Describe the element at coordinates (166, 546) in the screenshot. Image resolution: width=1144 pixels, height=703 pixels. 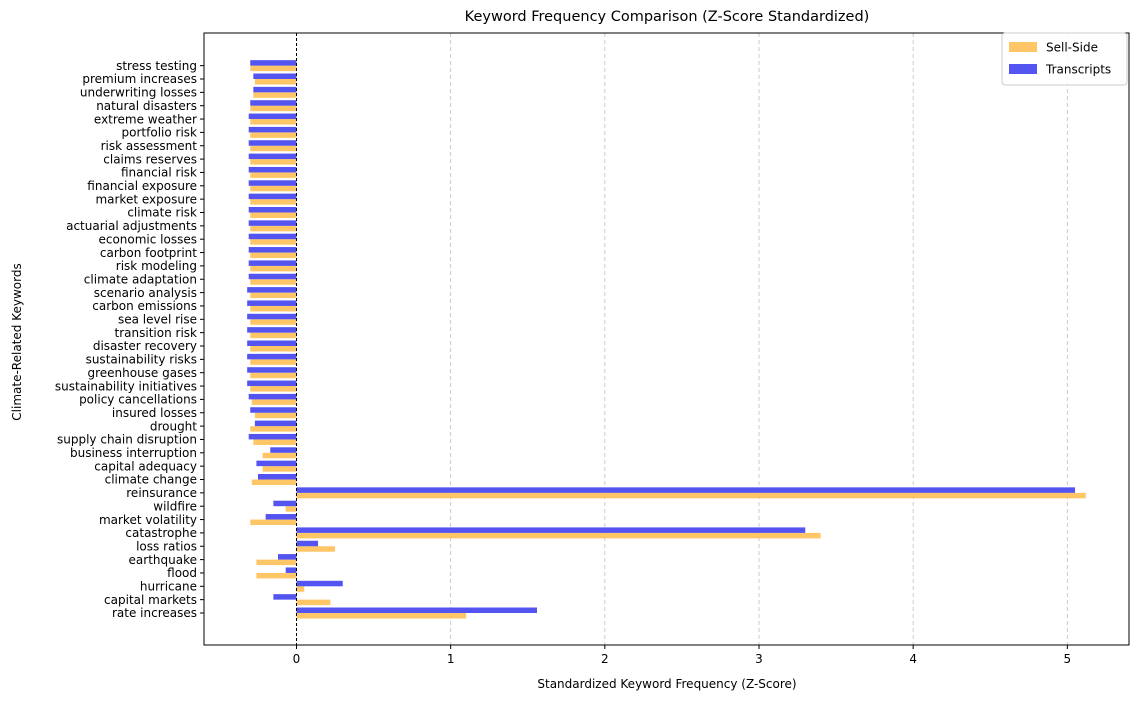
I see `y-tick-label-loss-ratios: loss ratios` at that location.